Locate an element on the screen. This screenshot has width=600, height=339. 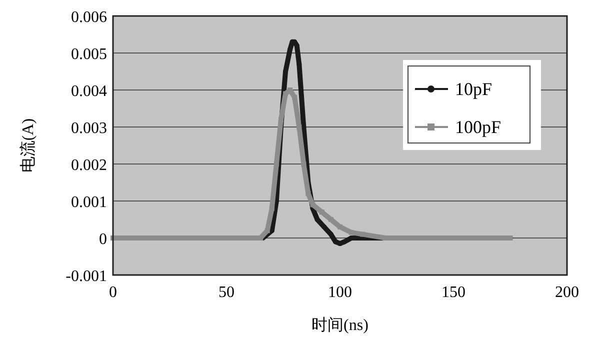
legend-label: 10pF is located at coordinates (473, 89).